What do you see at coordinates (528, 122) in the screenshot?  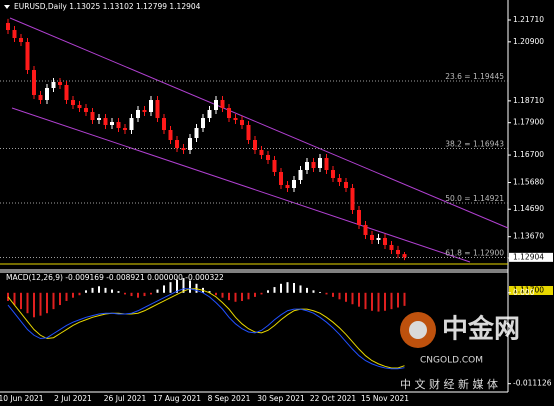 I see `y-tick-label: 1.17900` at bounding box center [528, 122].